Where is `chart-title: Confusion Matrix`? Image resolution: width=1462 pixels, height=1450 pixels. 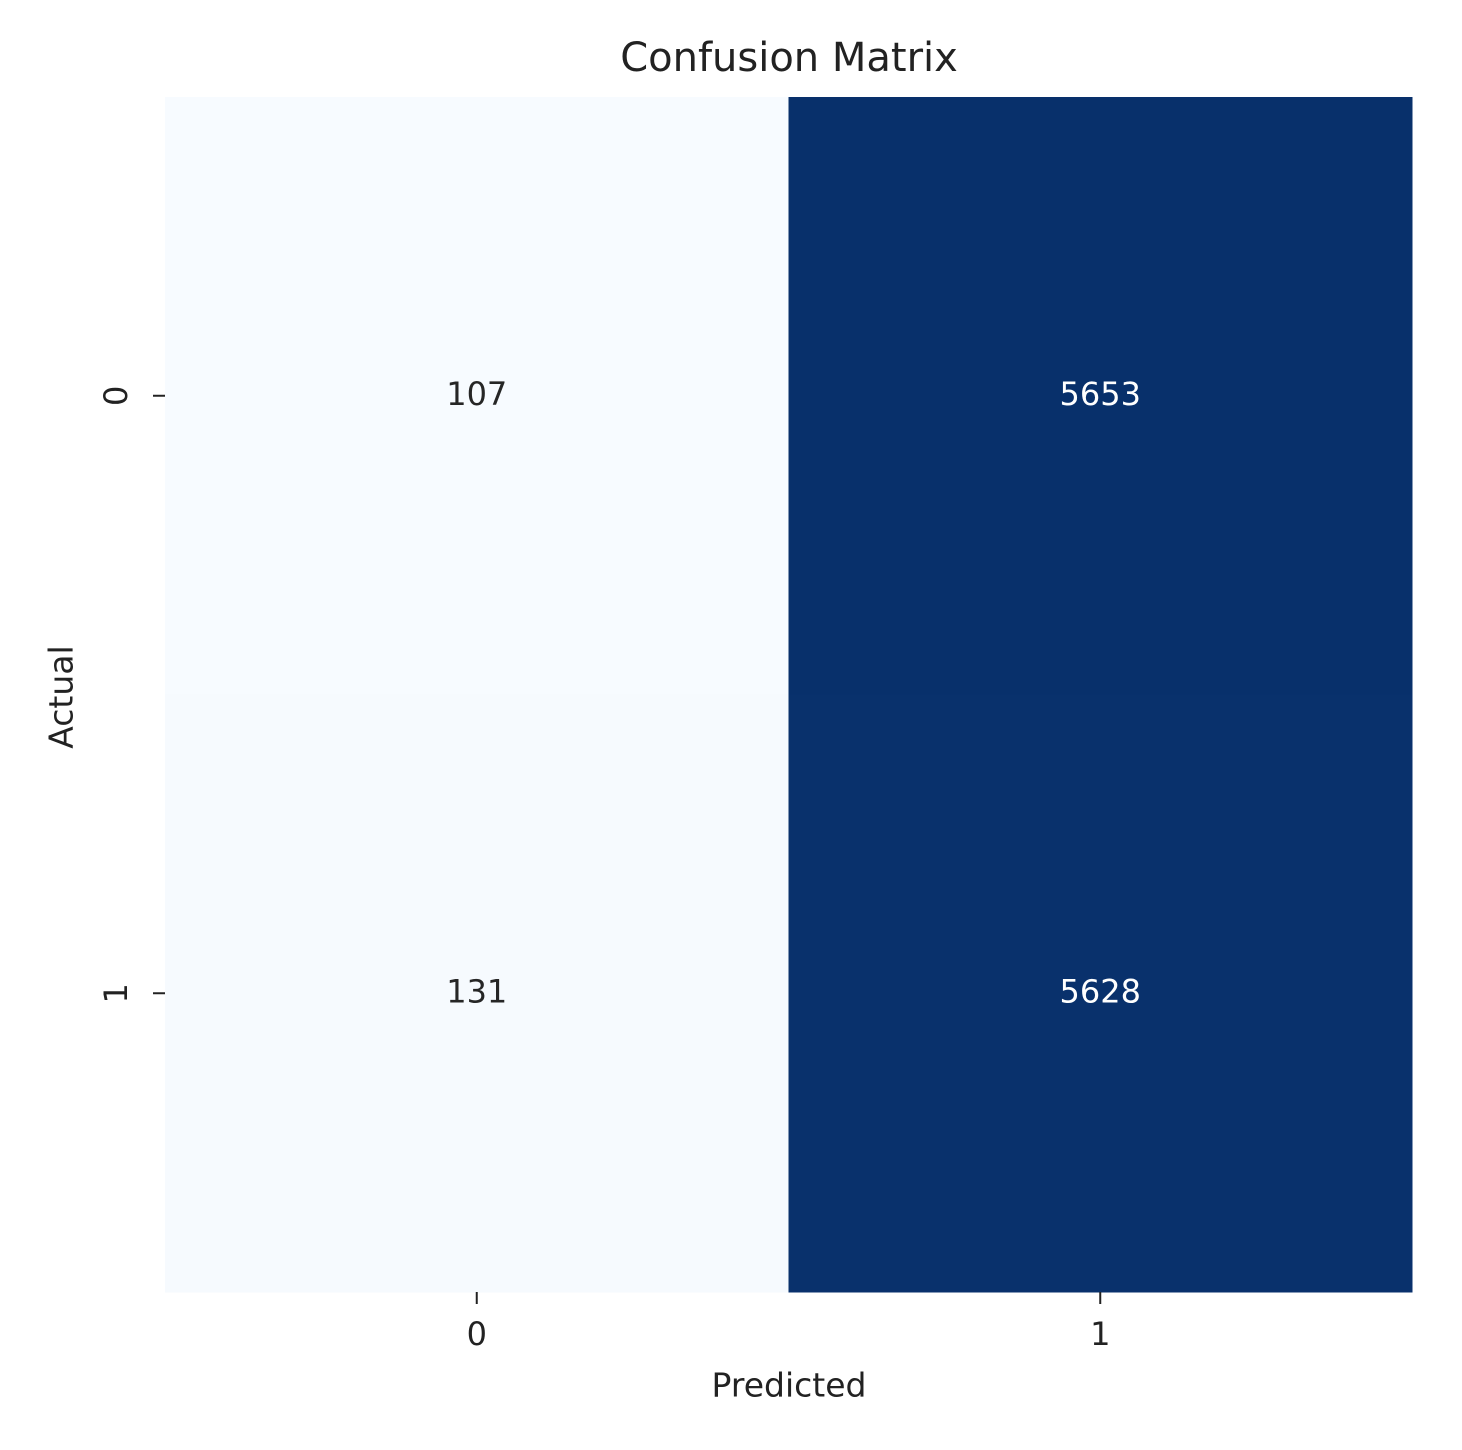
chart-title: Confusion Matrix is located at coordinates (789, 58).